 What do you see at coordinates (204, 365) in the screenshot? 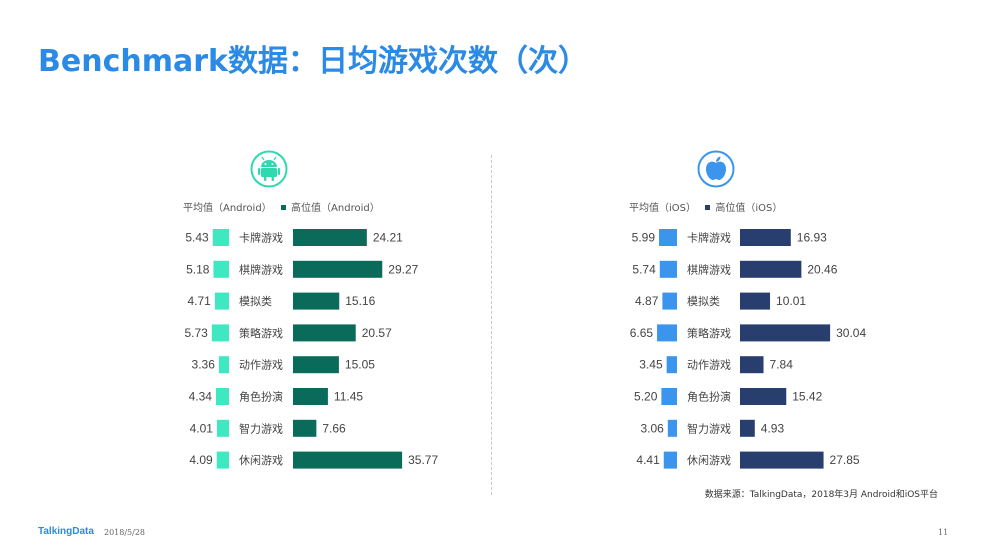
I see `avg-value-label: 3.36` at bounding box center [204, 365].